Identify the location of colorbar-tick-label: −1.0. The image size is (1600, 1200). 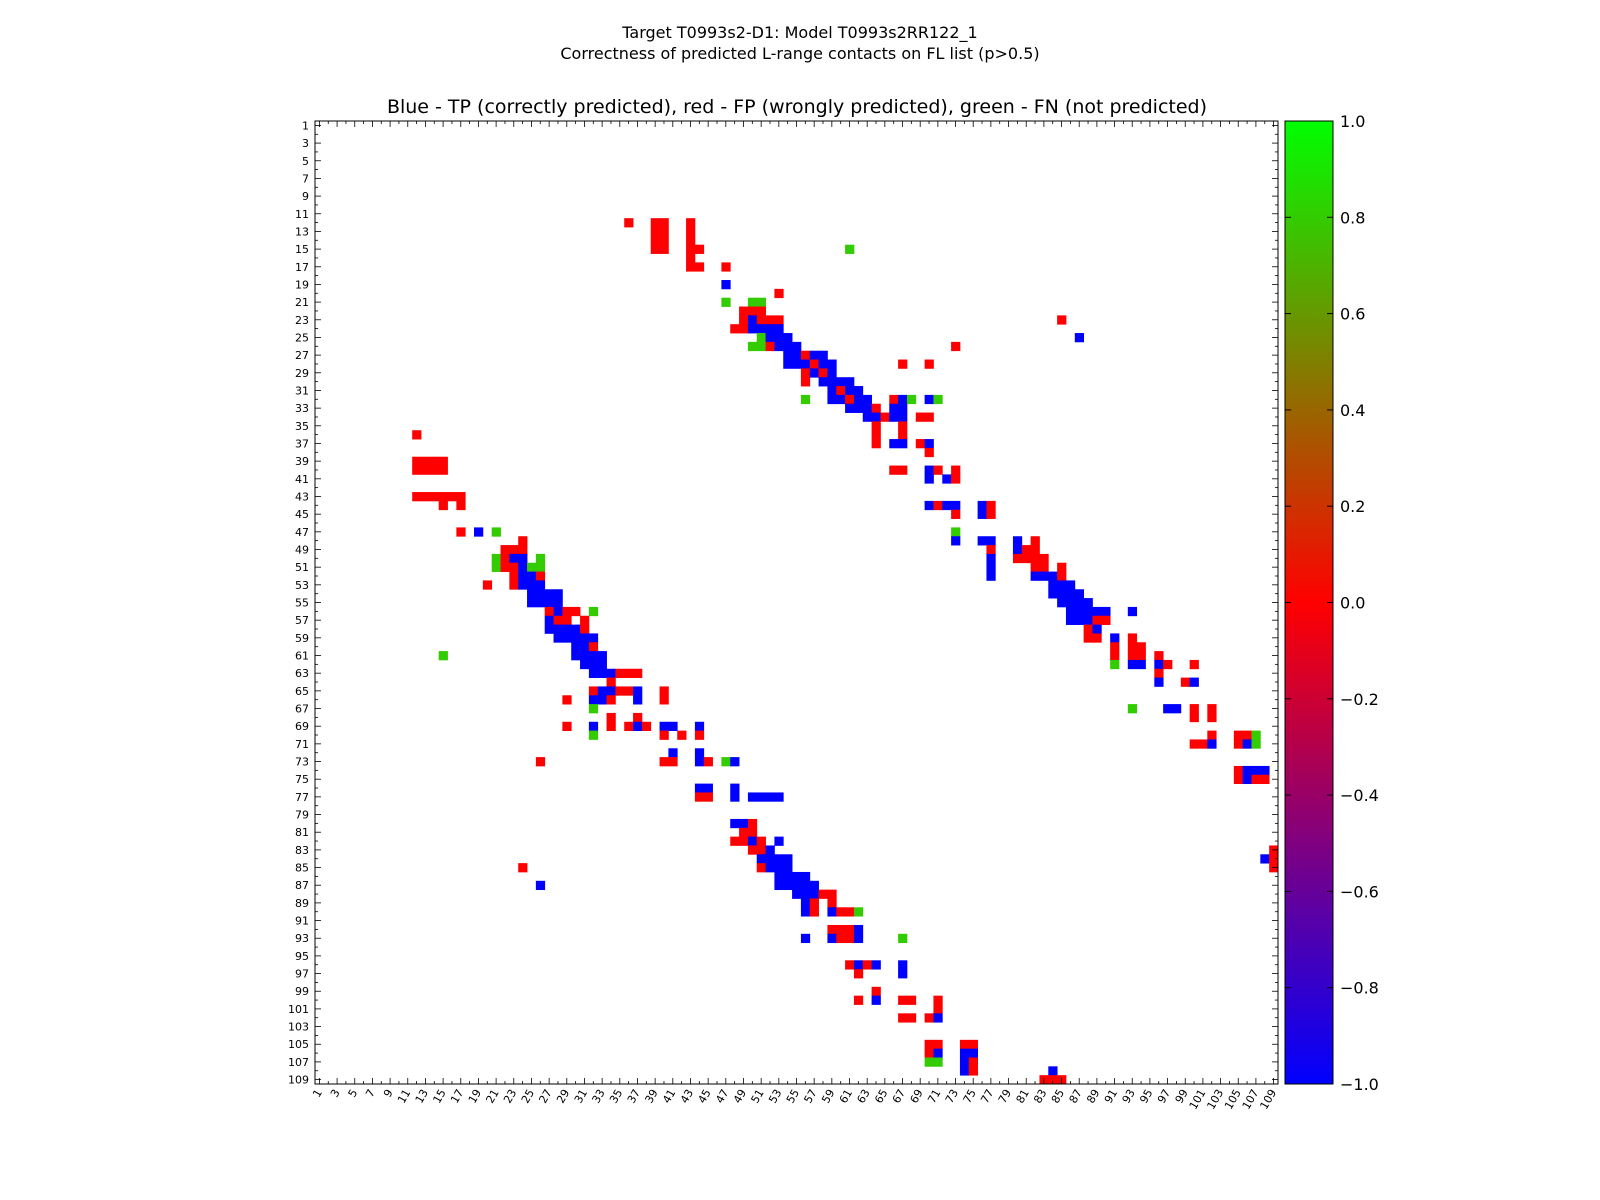
(1359, 1084).